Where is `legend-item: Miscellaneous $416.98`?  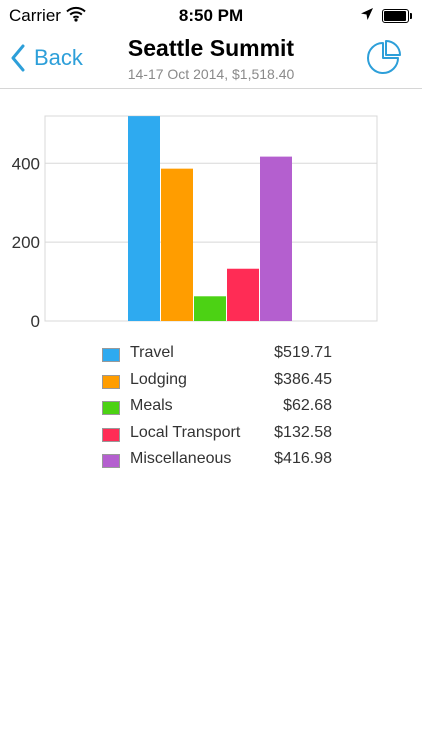 legend-item: Miscellaneous $416.98 is located at coordinates (216, 461).